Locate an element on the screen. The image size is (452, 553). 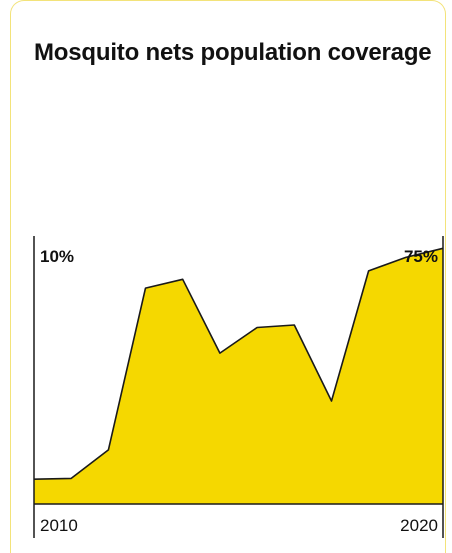
chart-title: Mosquito nets population coverage is located at coordinates (233, 52).